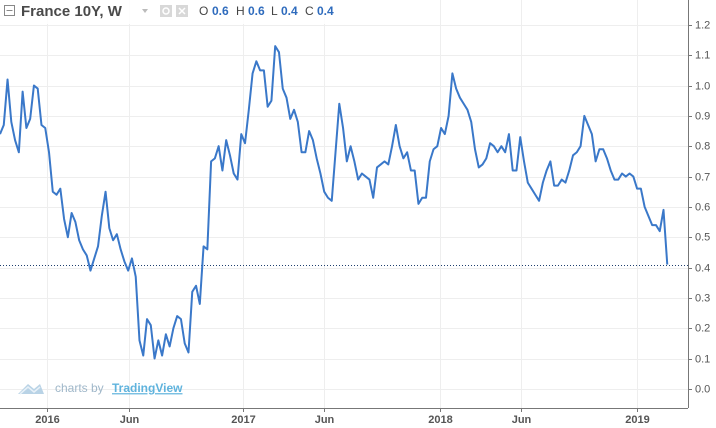 The width and height of the screenshot is (716, 428). I want to click on close-key: C, so click(309, 11).